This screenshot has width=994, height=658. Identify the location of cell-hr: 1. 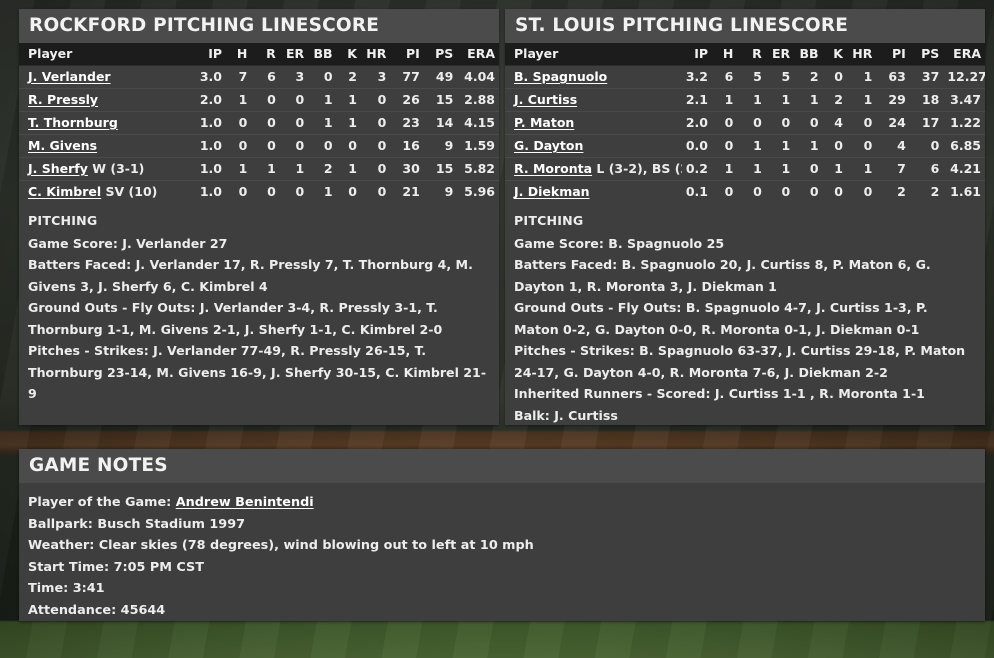
(861, 168).